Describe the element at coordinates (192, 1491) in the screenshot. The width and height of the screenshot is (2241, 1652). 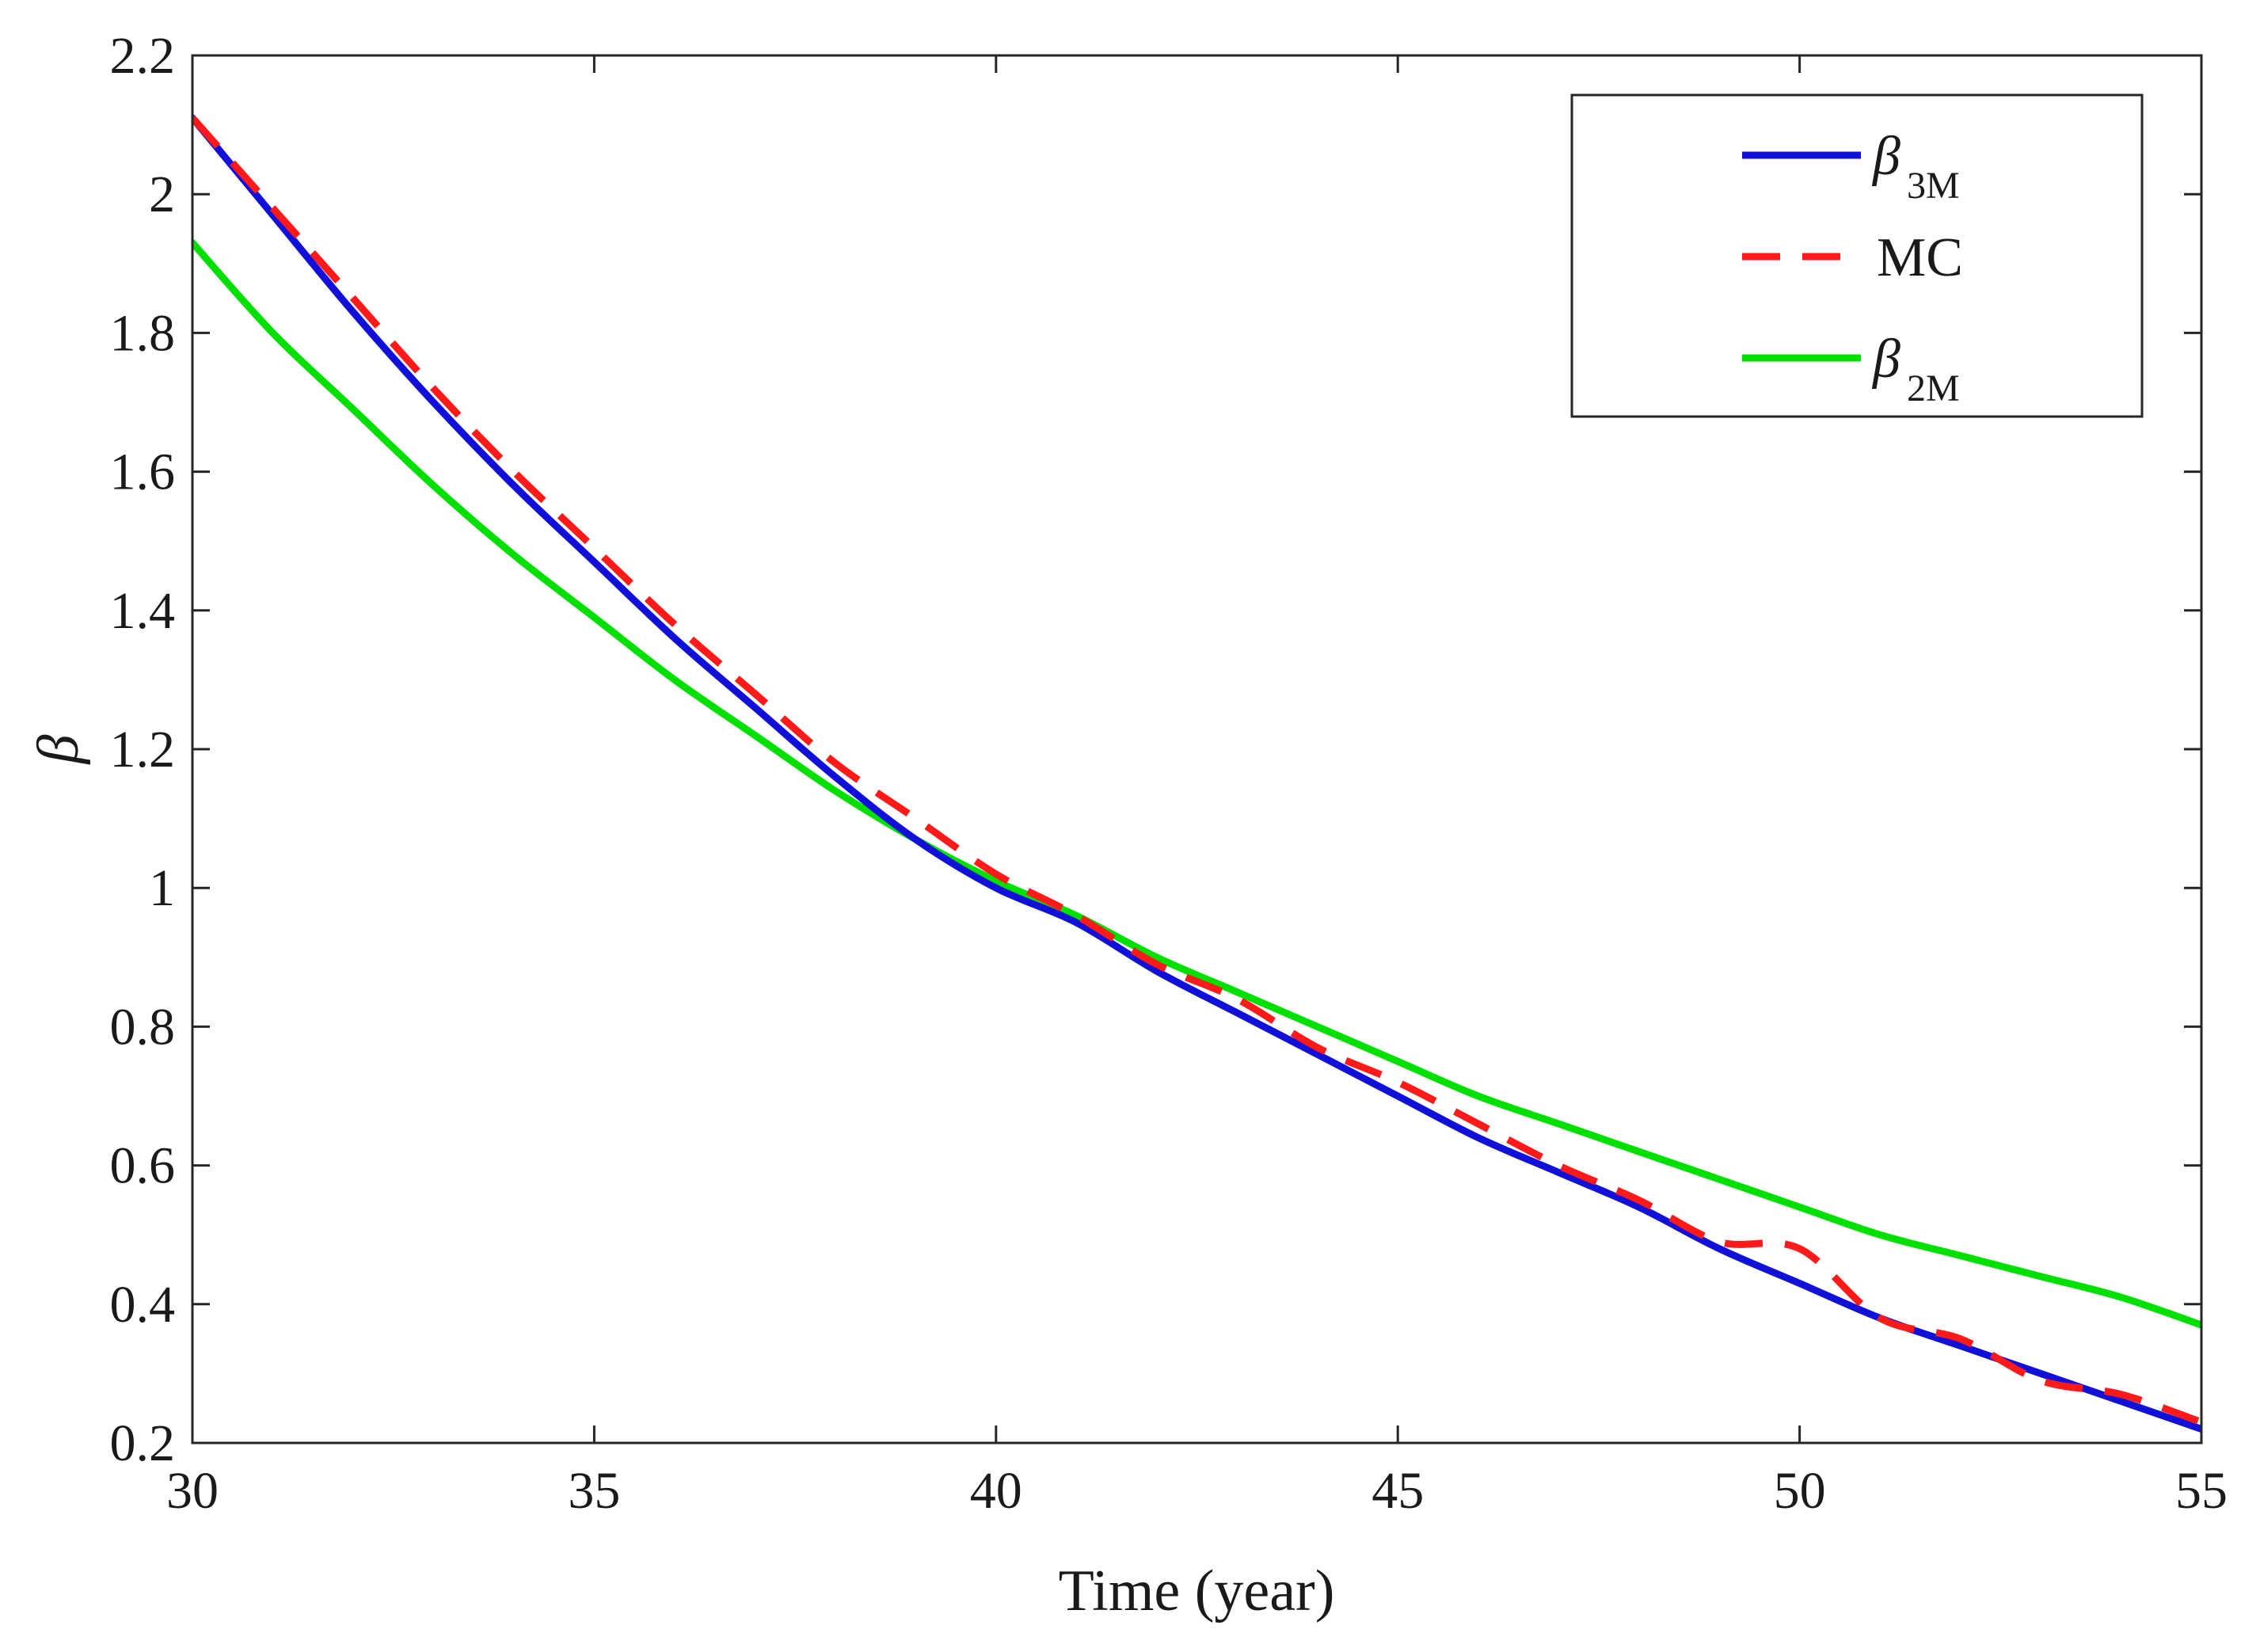
I see `x-tick-label: 30` at that location.